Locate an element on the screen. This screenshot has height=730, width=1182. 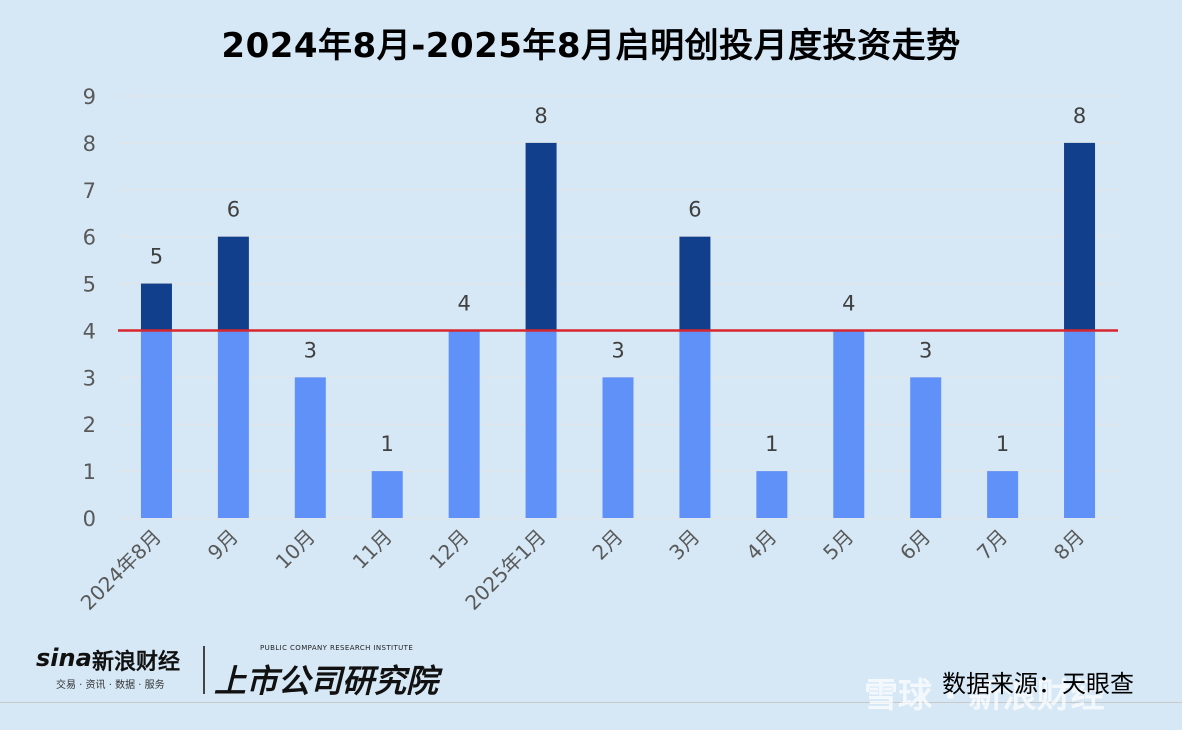
data-label: 5 is located at coordinates (156, 257).